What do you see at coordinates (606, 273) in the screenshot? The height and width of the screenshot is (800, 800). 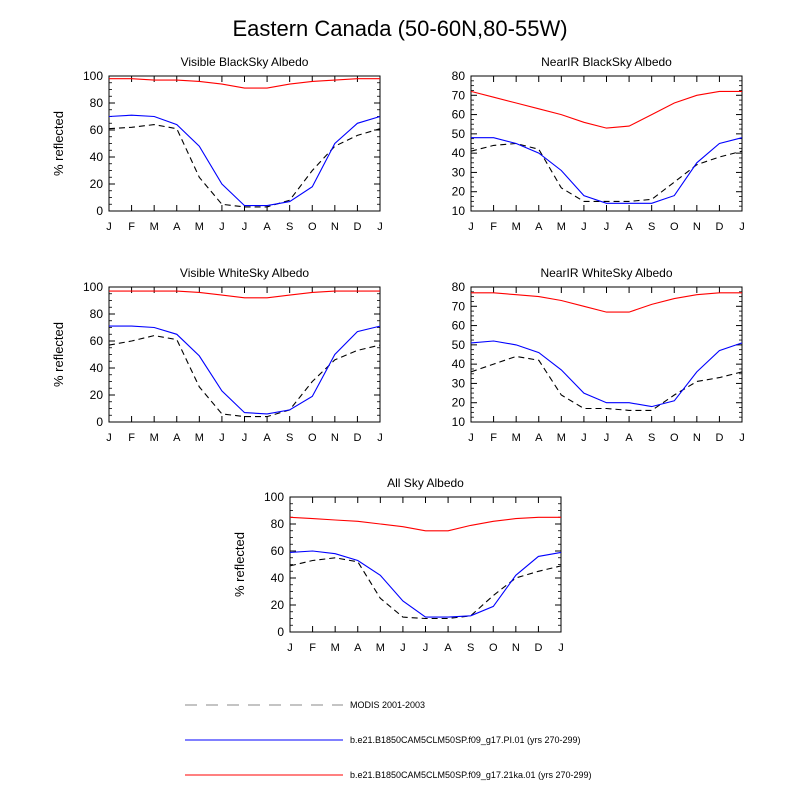 I see `panel-title: NearIR WhiteSky Albedo` at bounding box center [606, 273].